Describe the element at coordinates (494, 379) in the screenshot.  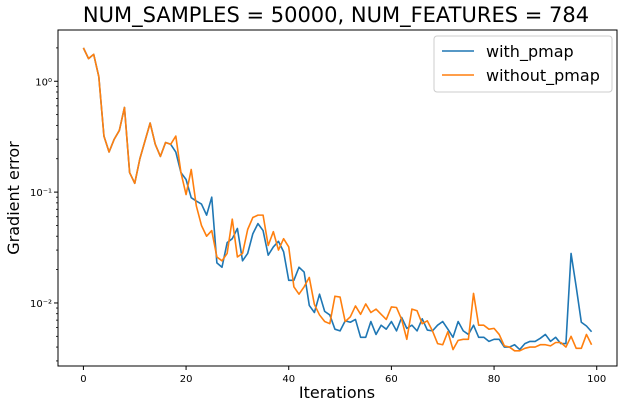
I see `x-tick-label: 80` at that location.